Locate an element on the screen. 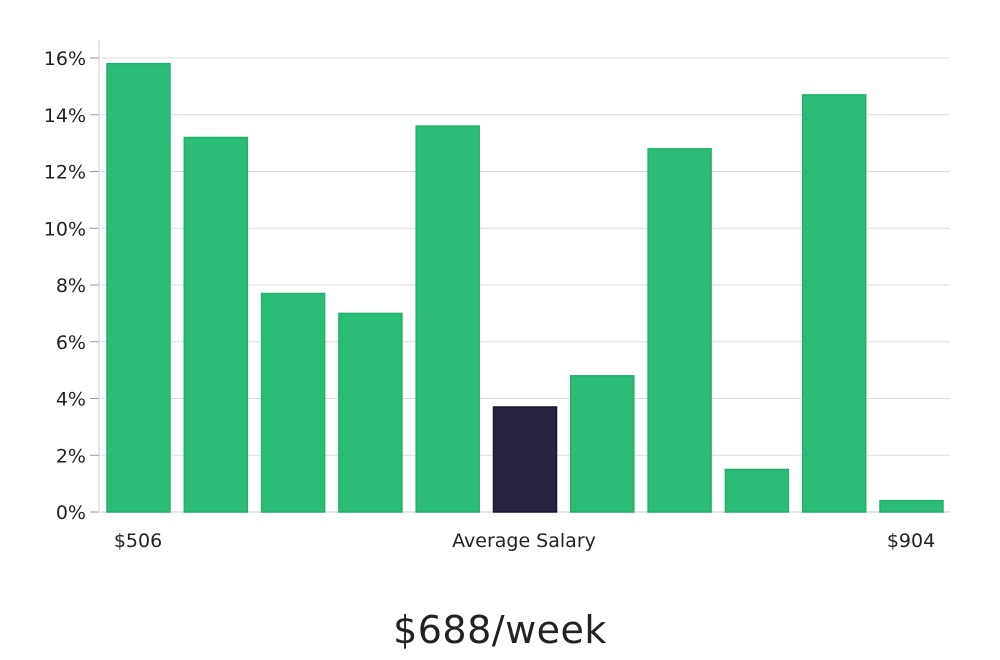 This screenshot has height=660, width=1000. y-tick-label: 16% is located at coordinates (65, 59).